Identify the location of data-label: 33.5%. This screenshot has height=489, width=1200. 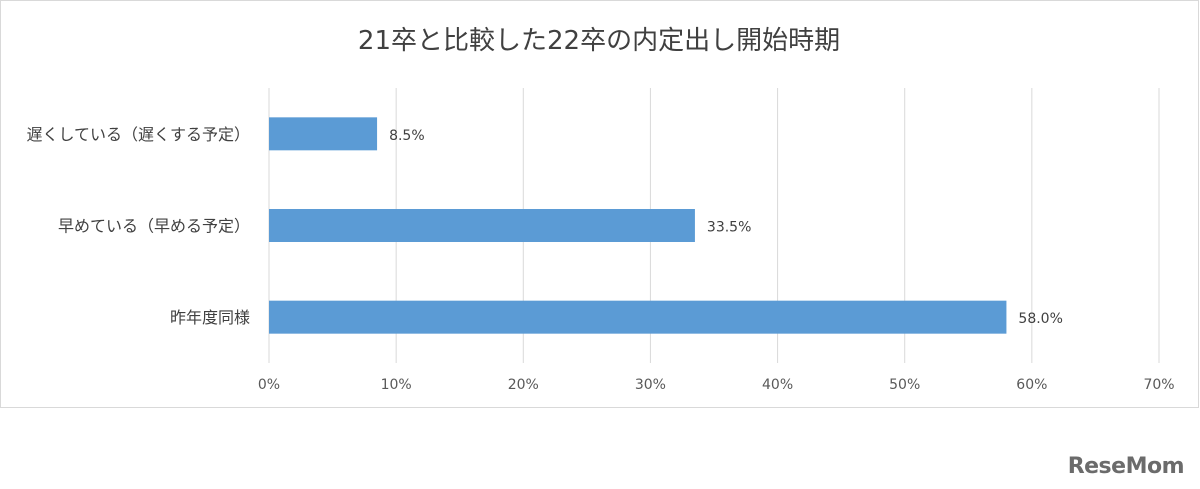
(729, 228).